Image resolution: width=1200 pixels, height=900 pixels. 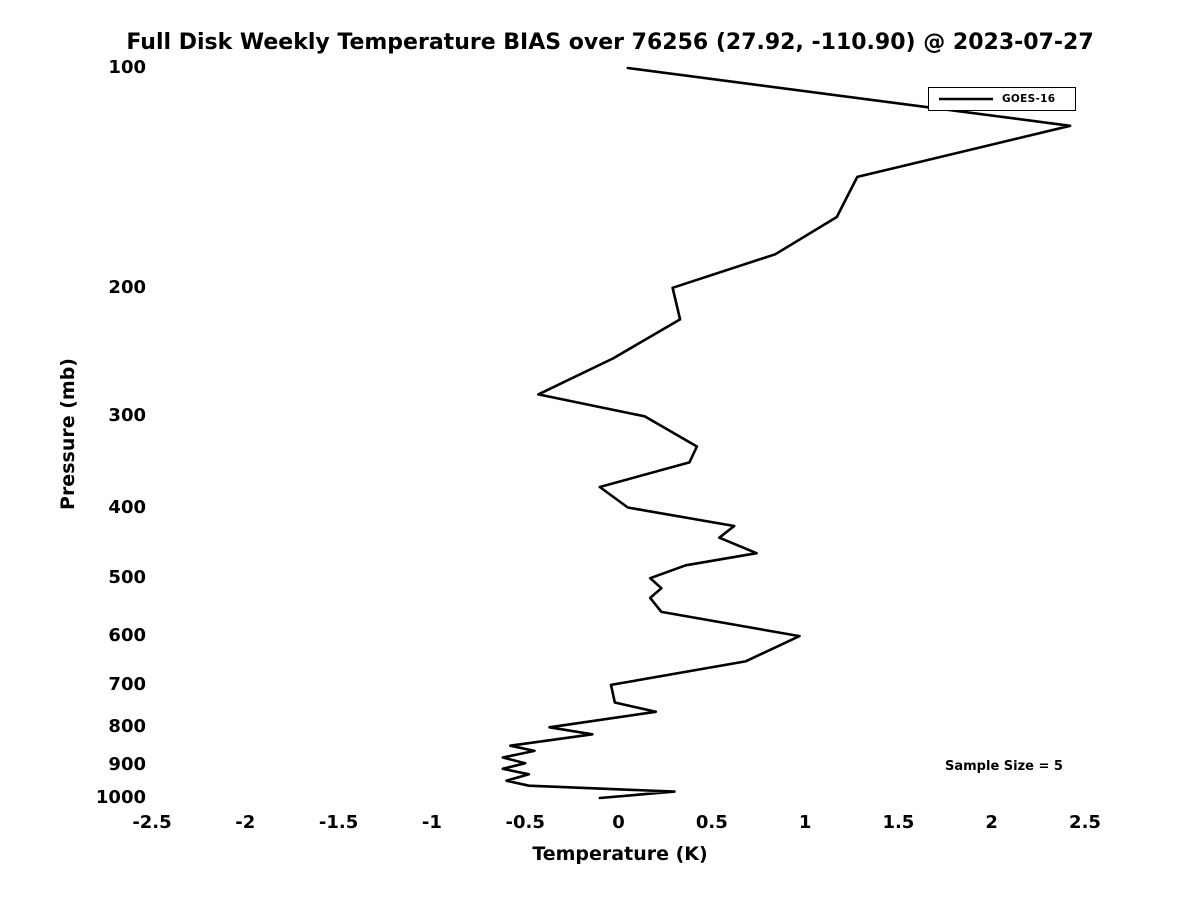 What do you see at coordinates (127, 636) in the screenshot?
I see `y-tick-label: 600` at bounding box center [127, 636].